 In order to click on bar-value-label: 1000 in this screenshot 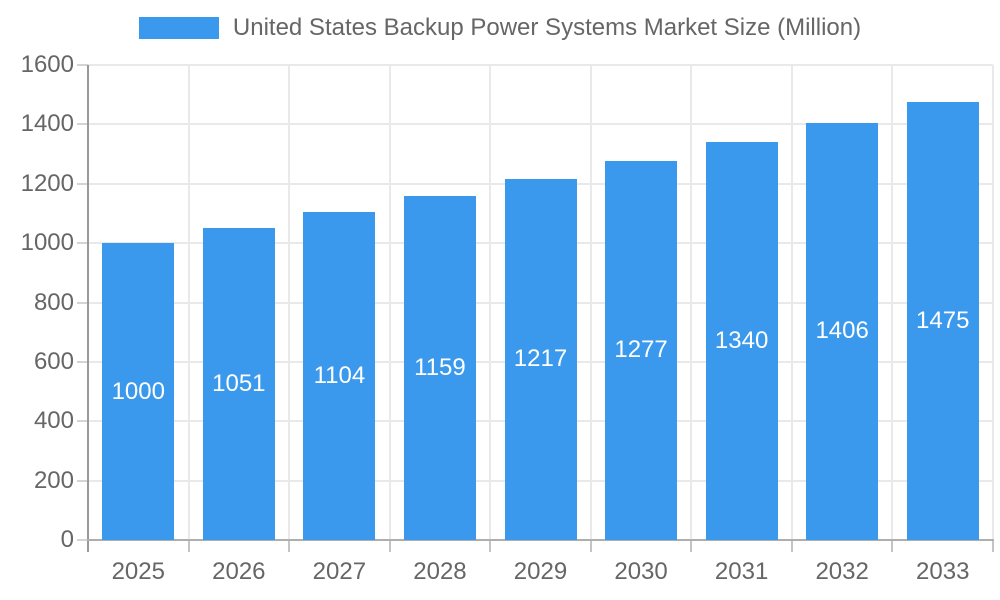, I will do `click(138, 391)`.